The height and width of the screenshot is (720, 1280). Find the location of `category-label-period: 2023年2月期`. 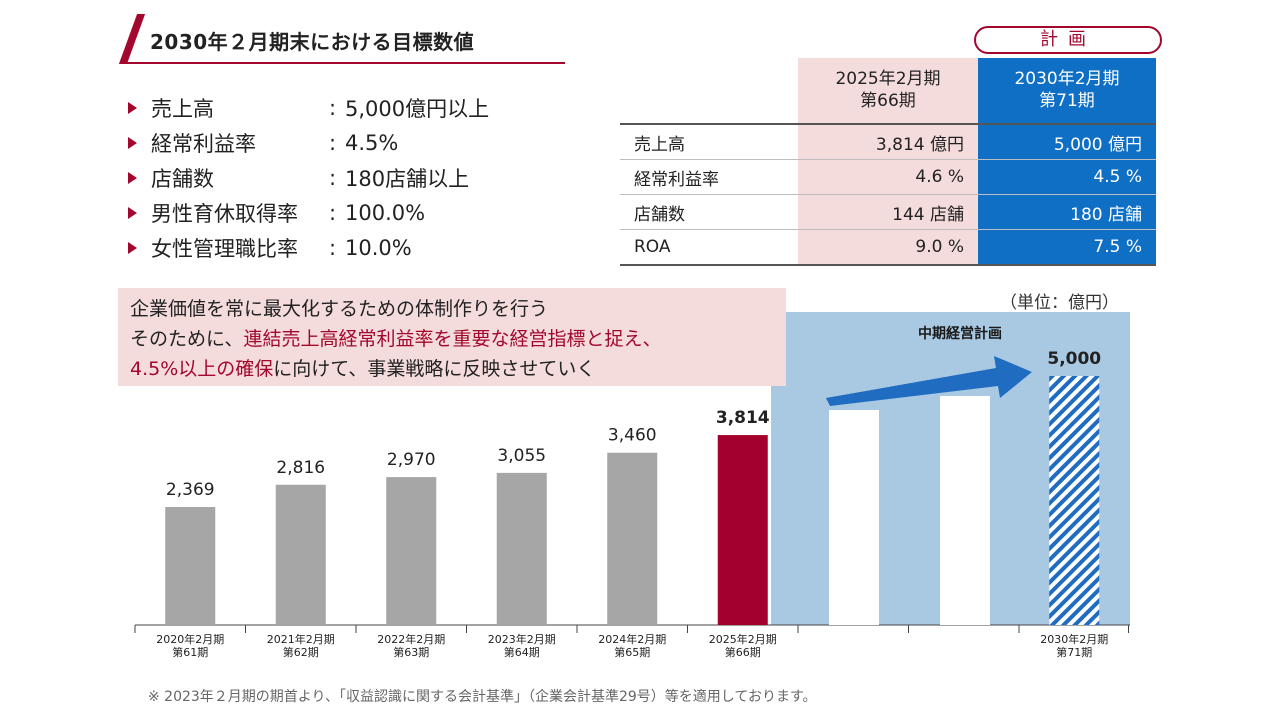

category-label-period: 2023年2月期 is located at coordinates (522, 639).